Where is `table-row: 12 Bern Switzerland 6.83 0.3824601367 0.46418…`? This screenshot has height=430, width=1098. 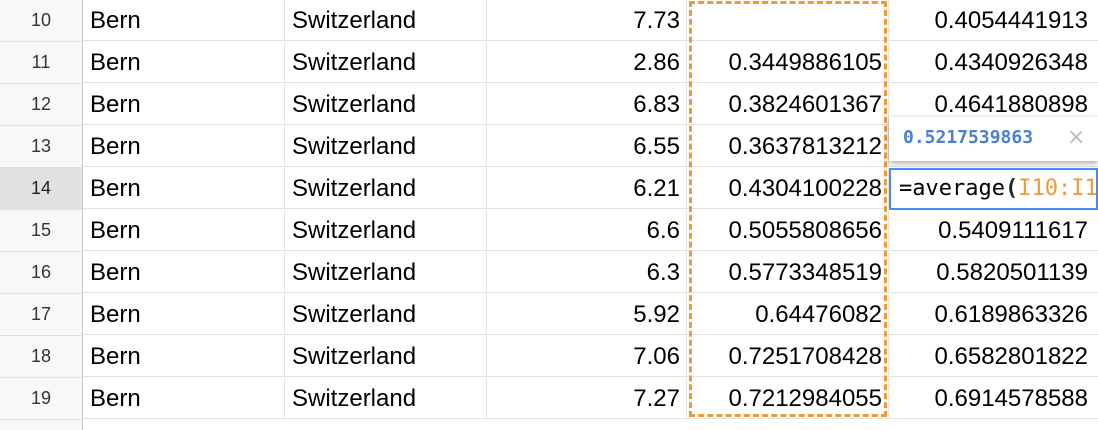
table-row: 12 Bern Switzerland 6.83 0.3824601367 0.46418… is located at coordinates (549, 105).